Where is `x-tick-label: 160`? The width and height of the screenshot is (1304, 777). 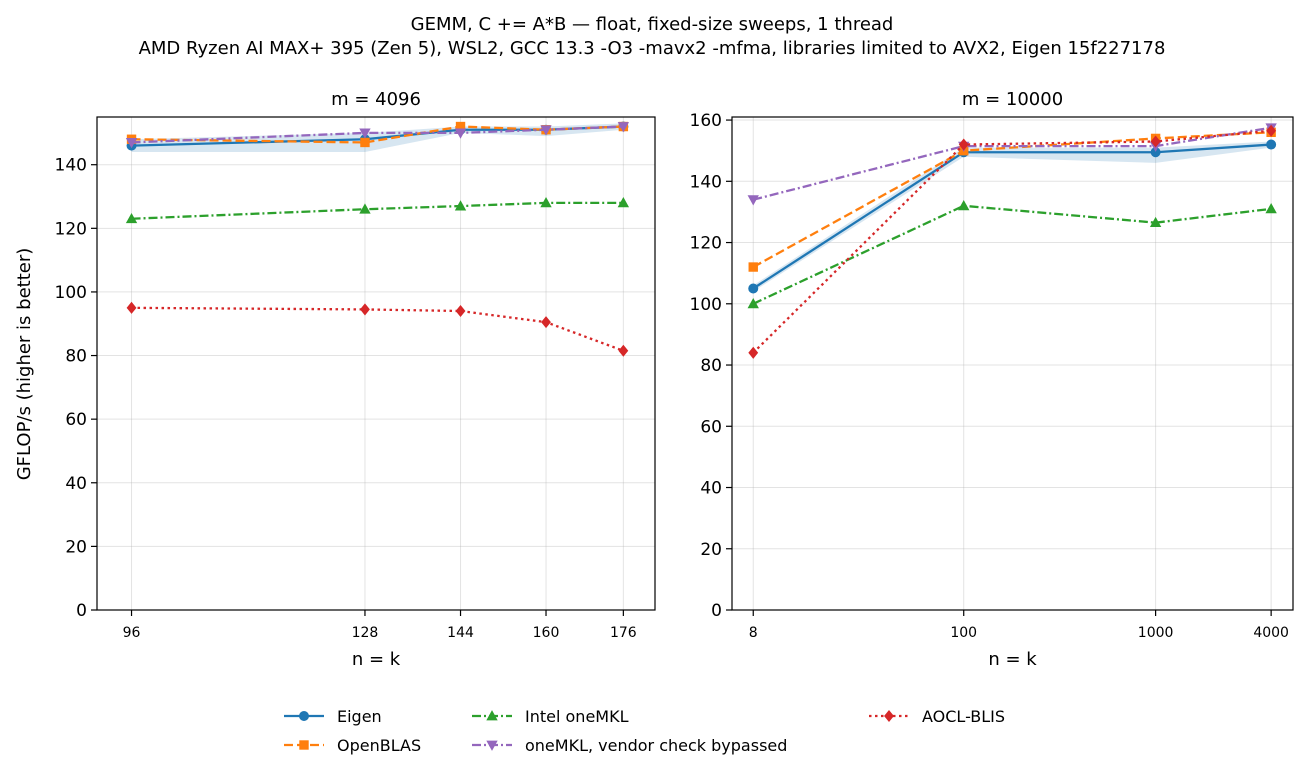
x-tick-label: 160 is located at coordinates (546, 633).